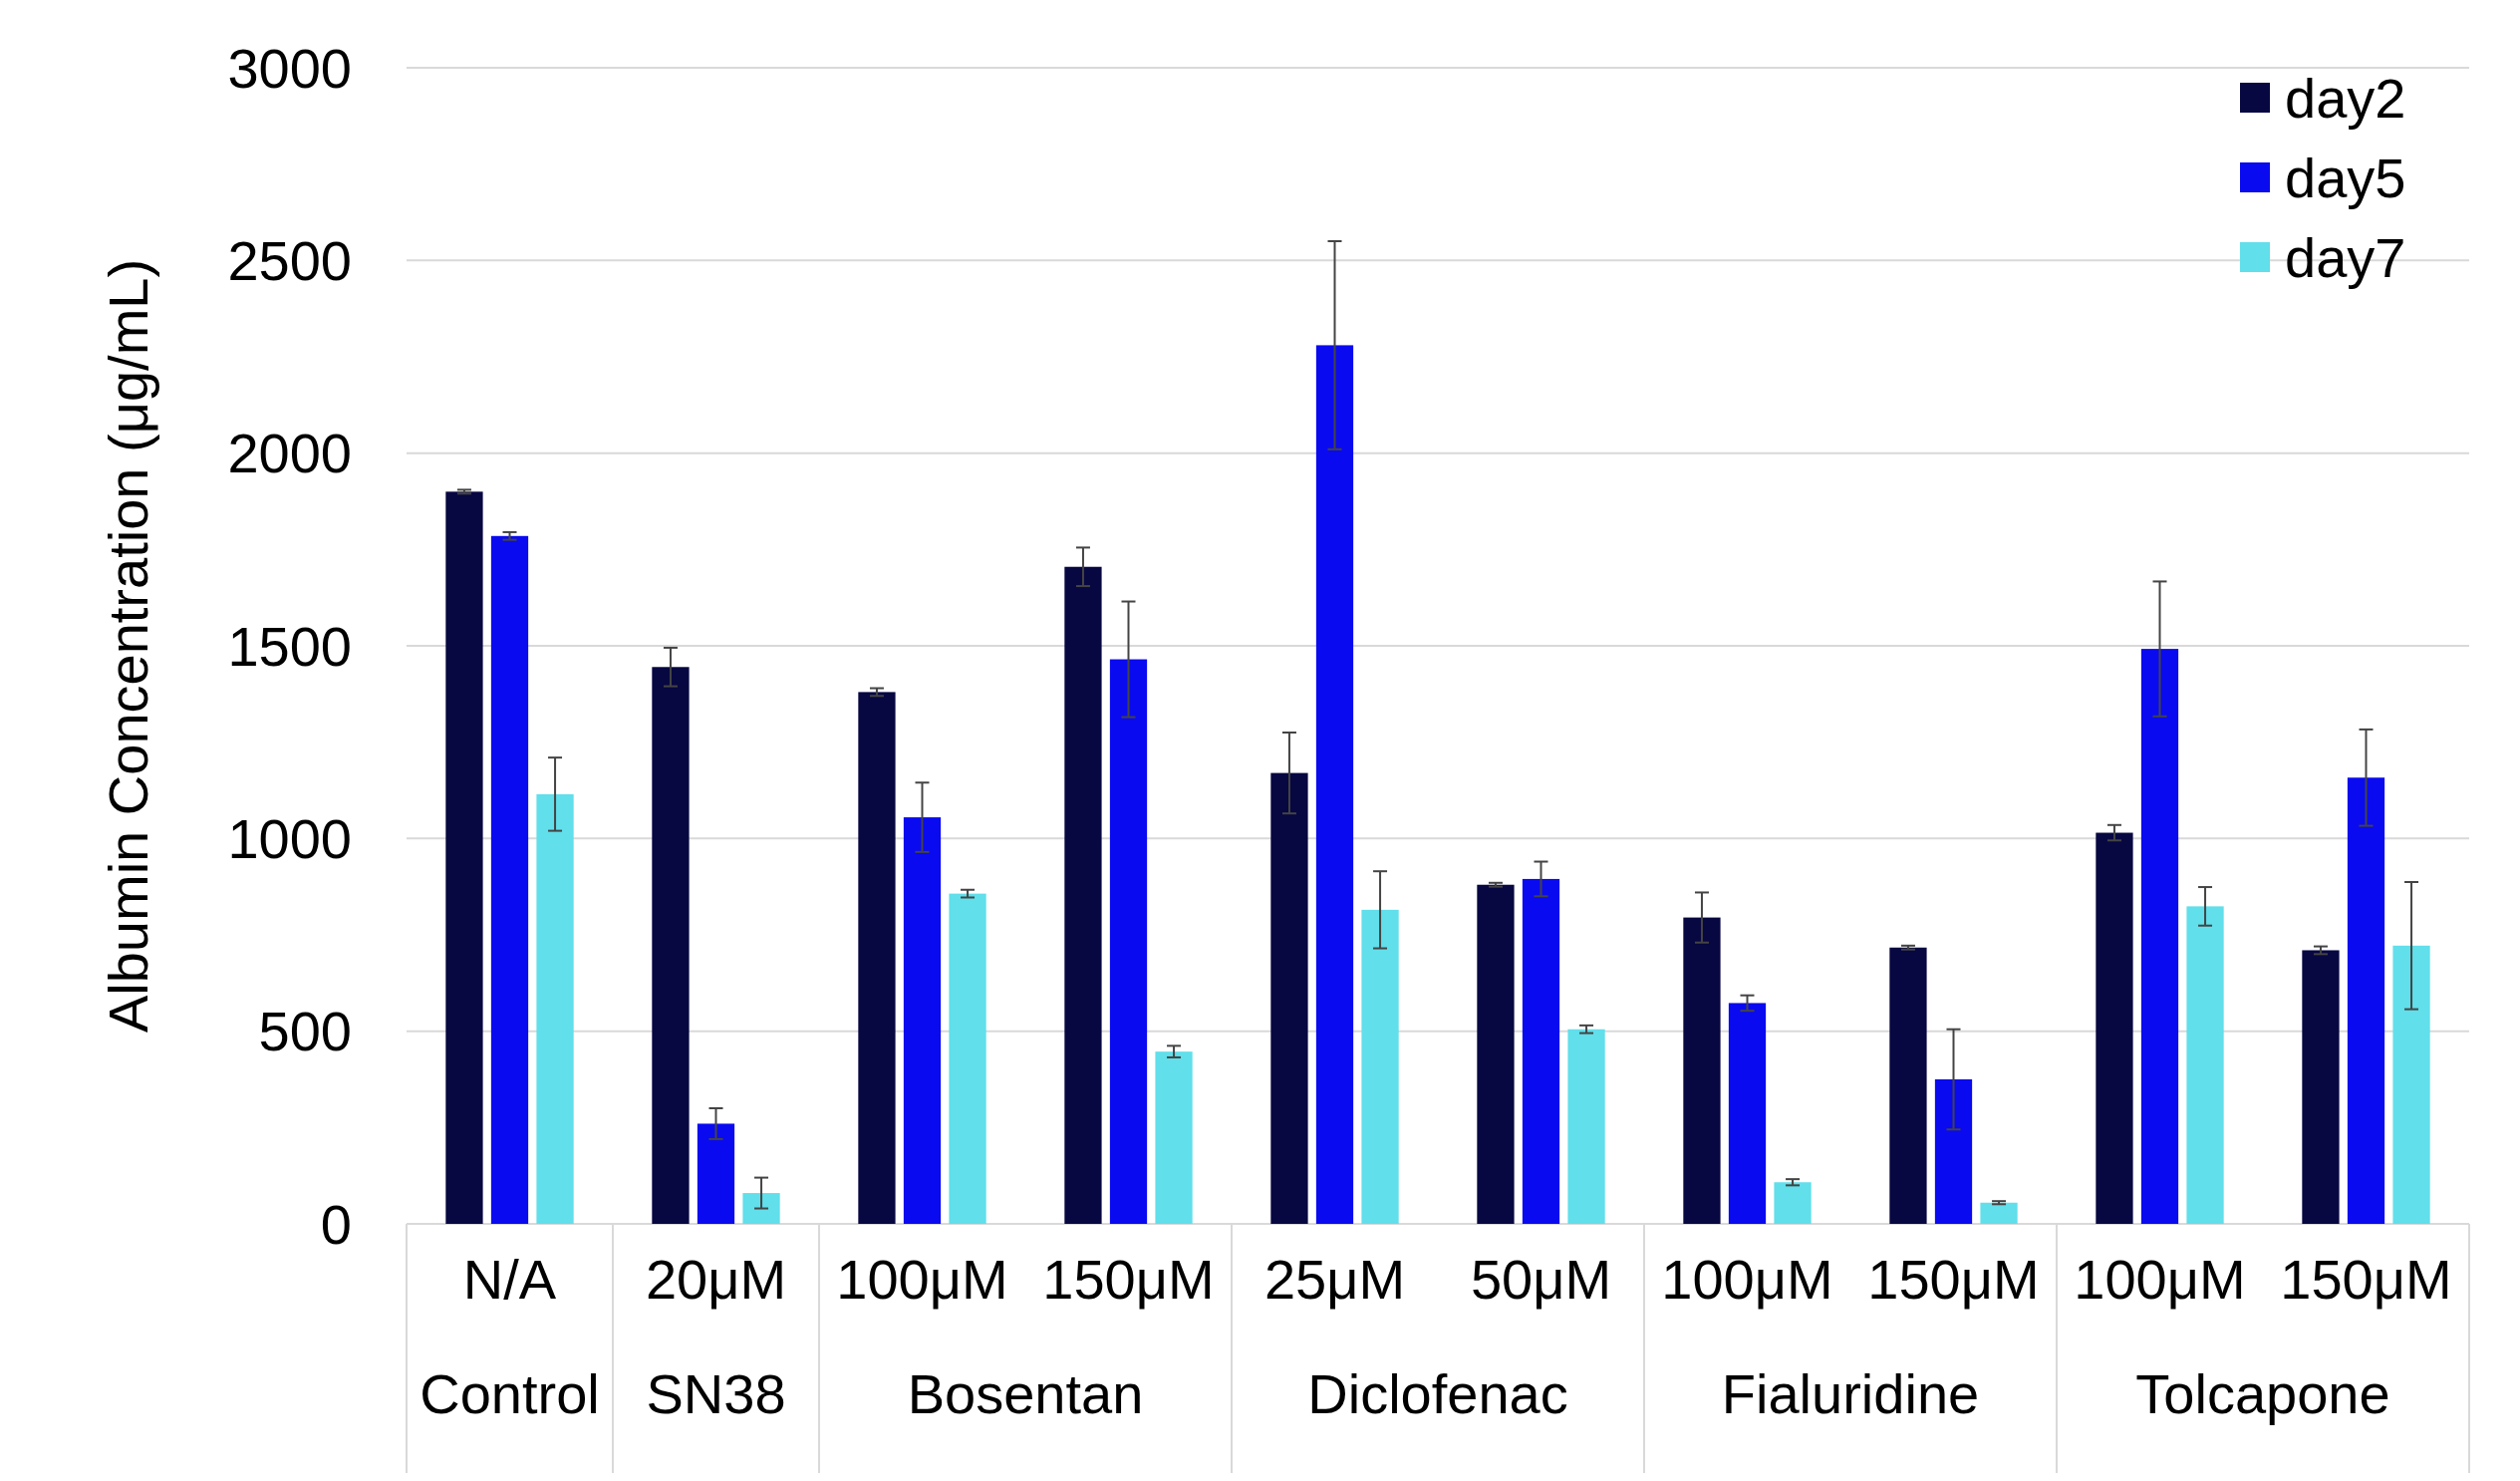 This screenshot has width=2520, height=1481. What do you see at coordinates (1334, 1279) in the screenshot?
I see `x-tick-label: 25μM` at bounding box center [1334, 1279].